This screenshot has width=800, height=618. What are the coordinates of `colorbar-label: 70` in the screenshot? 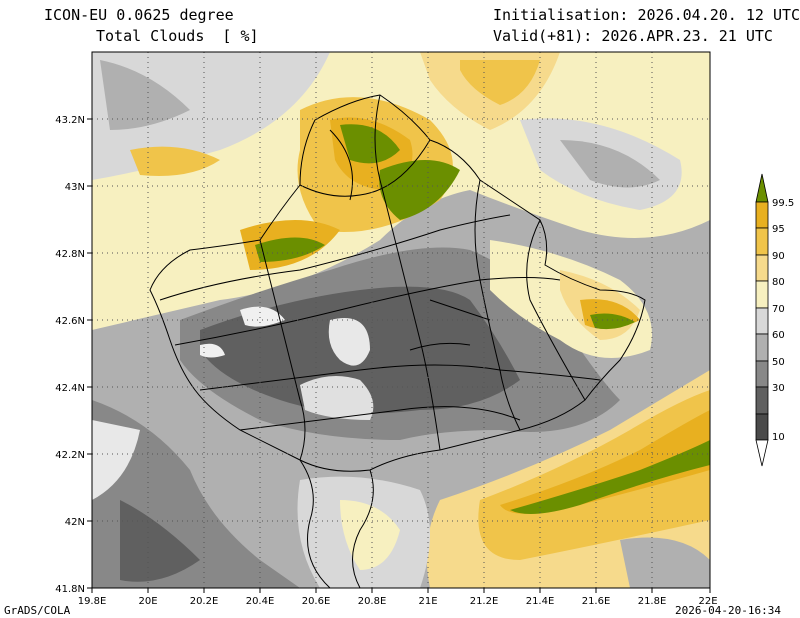 It's located at (778, 309).